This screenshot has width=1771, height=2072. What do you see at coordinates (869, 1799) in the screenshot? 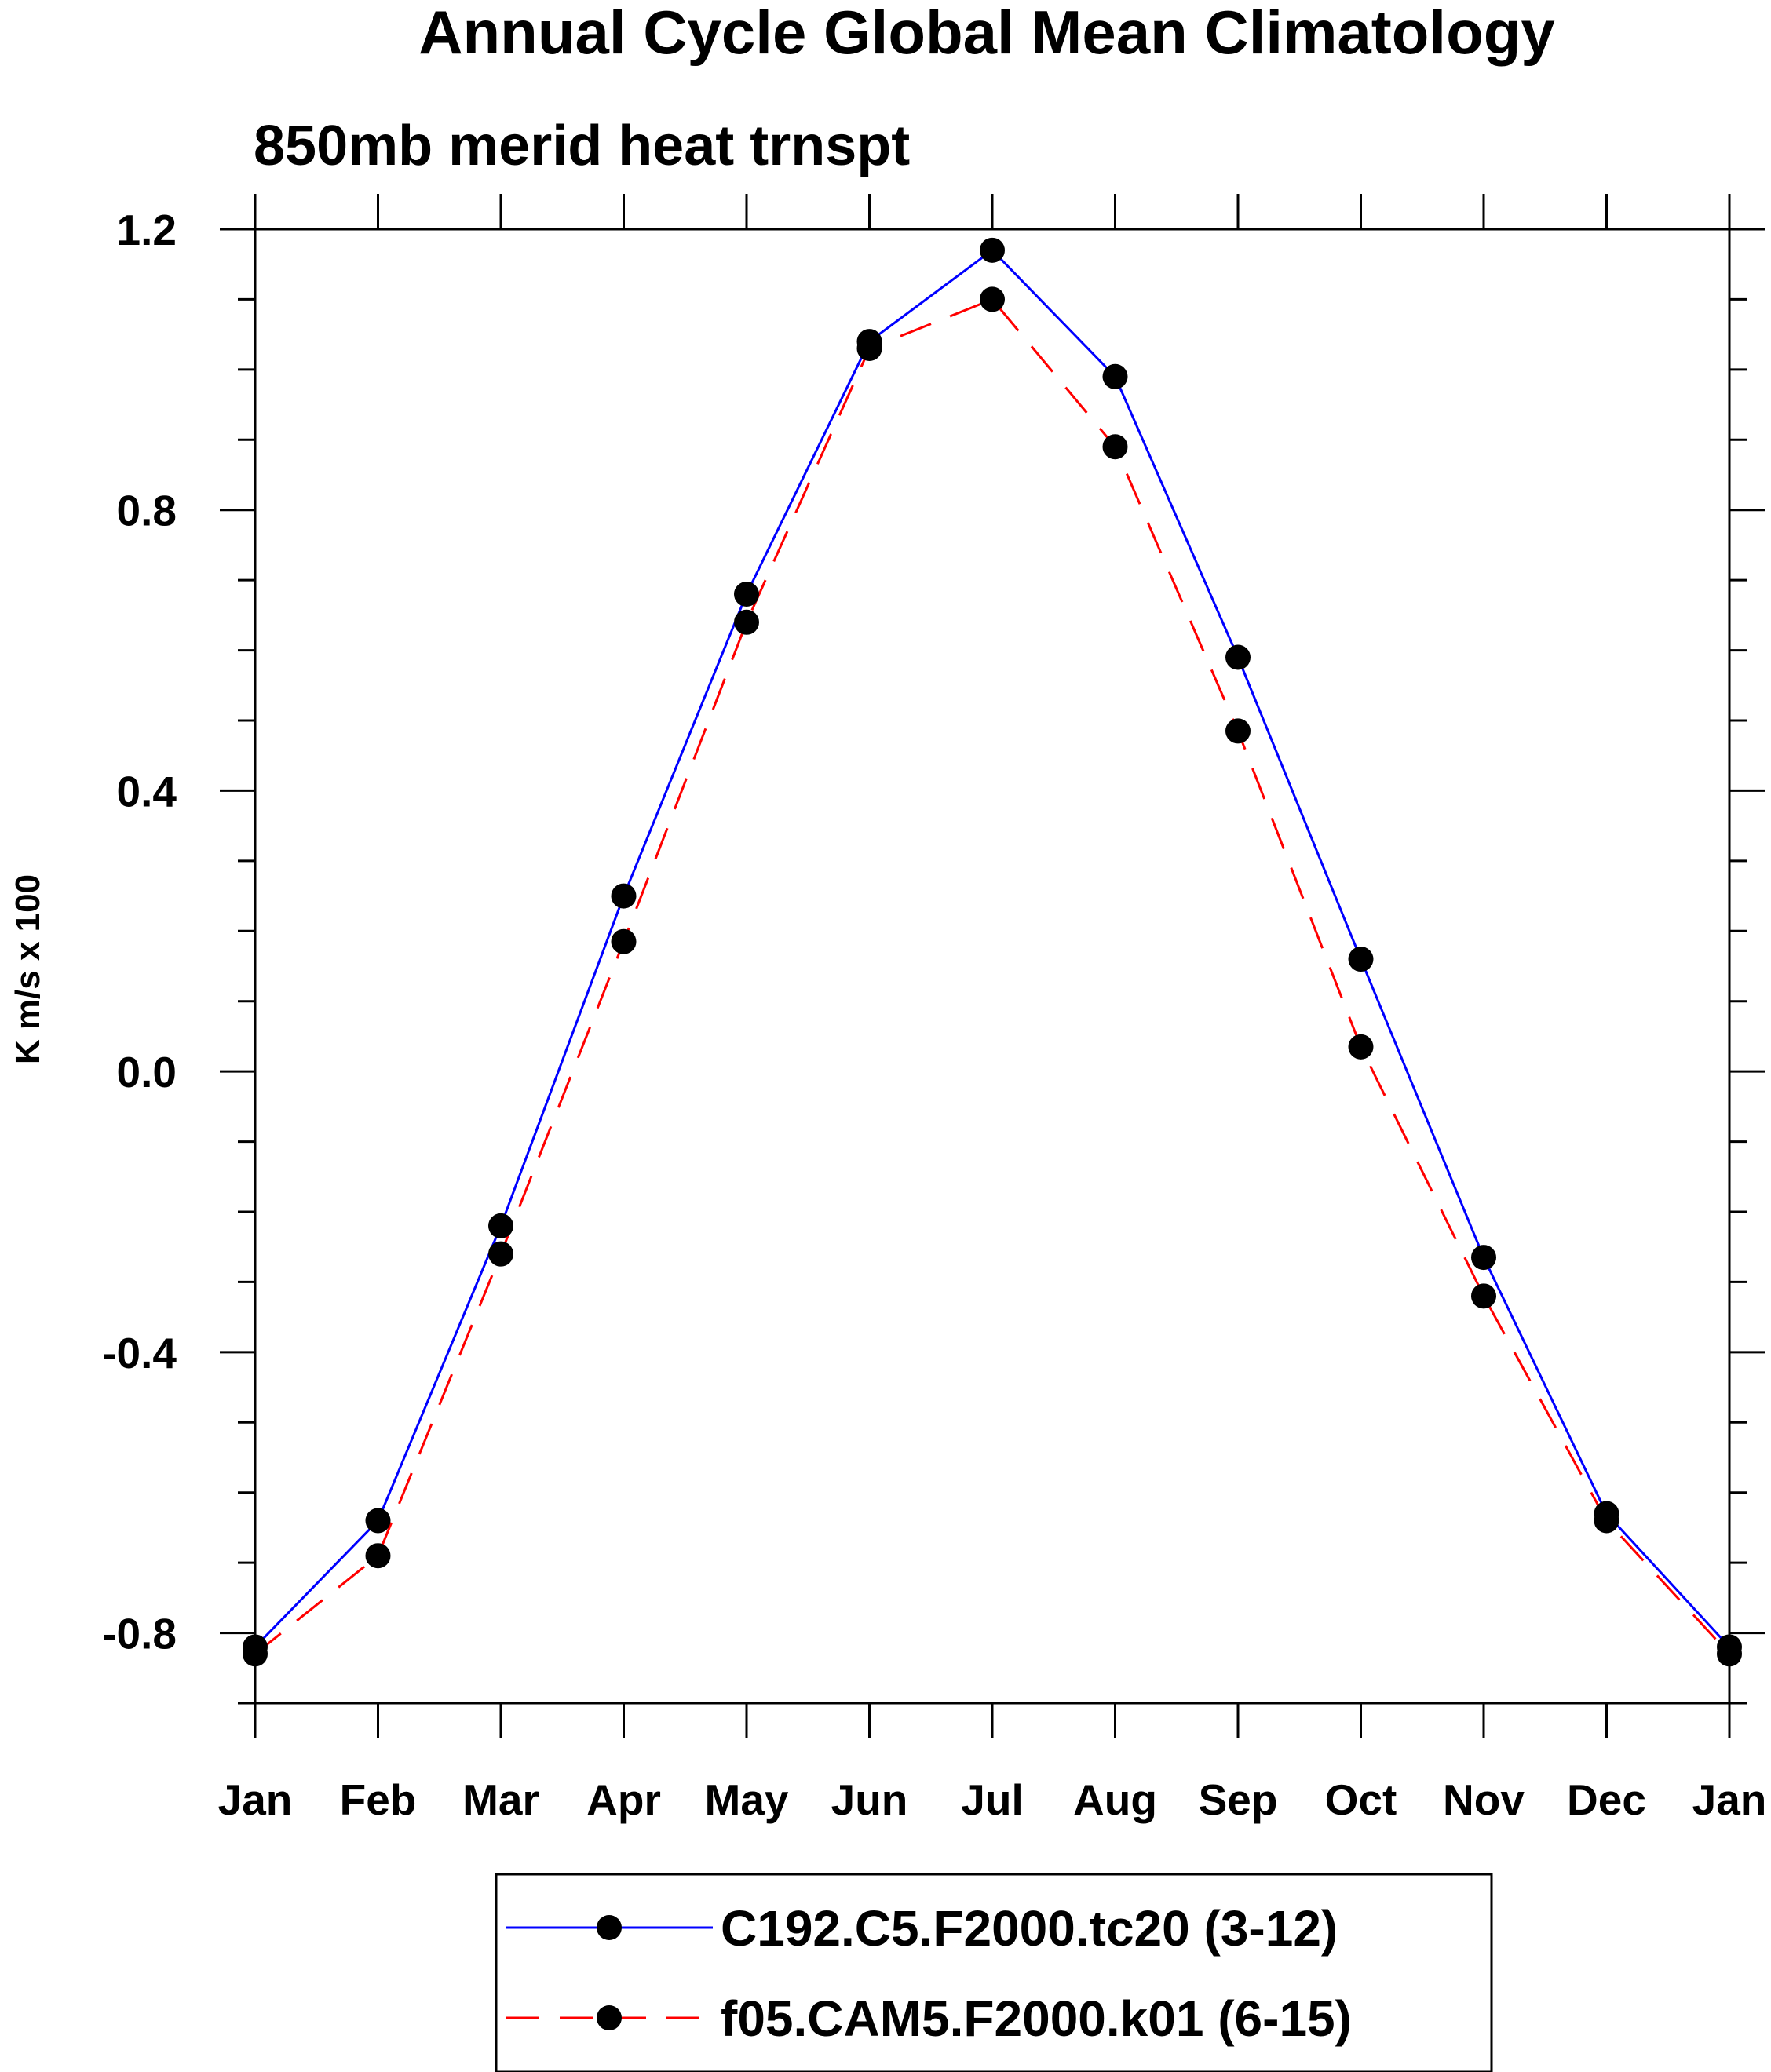
I see `x-tick-label: Jun` at bounding box center [869, 1799].